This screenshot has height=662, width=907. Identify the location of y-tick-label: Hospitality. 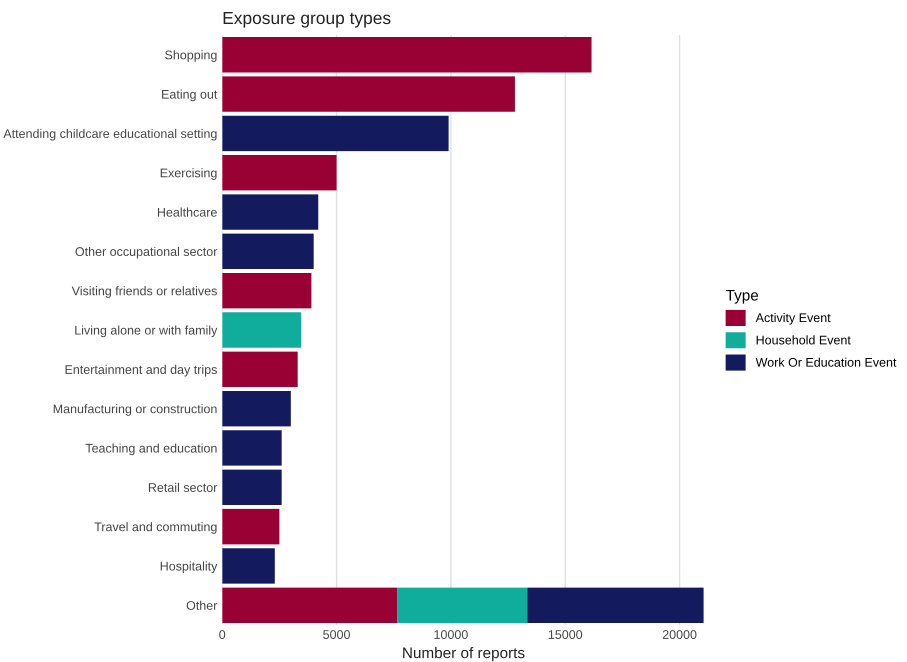
(189, 567).